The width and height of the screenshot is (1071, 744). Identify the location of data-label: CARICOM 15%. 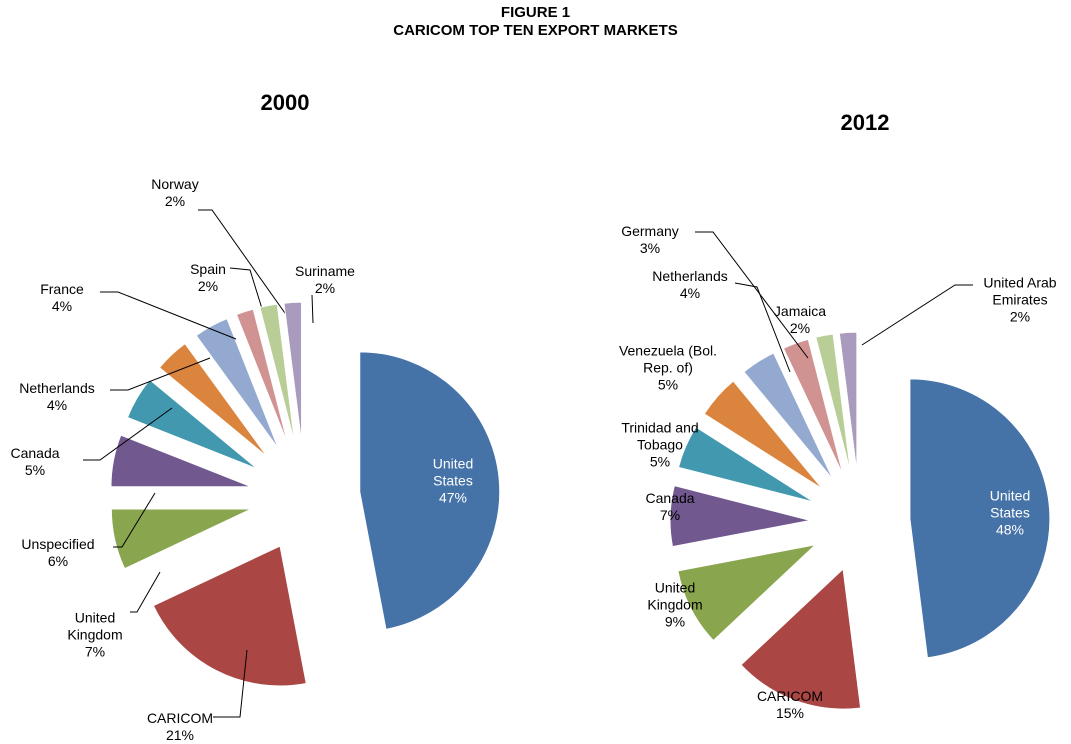
(790, 705).